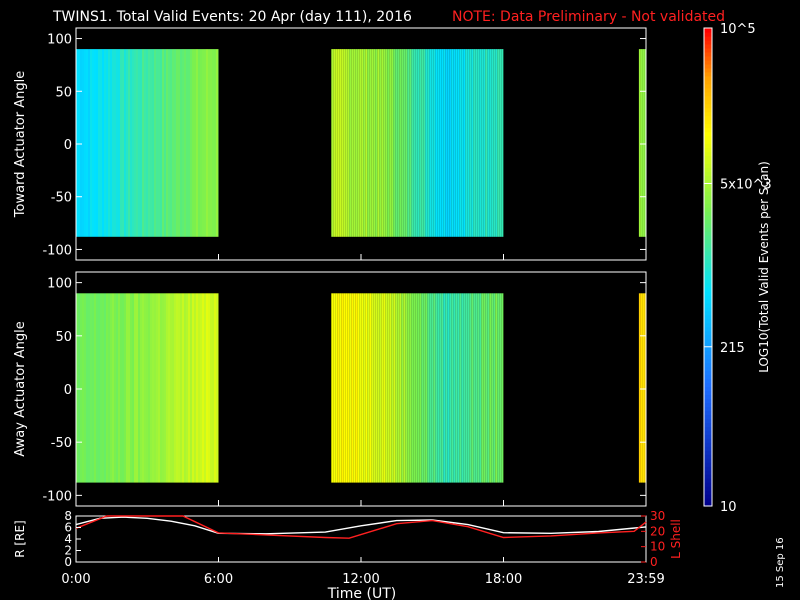 The width and height of the screenshot is (800, 600). What do you see at coordinates (68, 516) in the screenshot?
I see `y-tick-label: 8` at bounding box center [68, 516].